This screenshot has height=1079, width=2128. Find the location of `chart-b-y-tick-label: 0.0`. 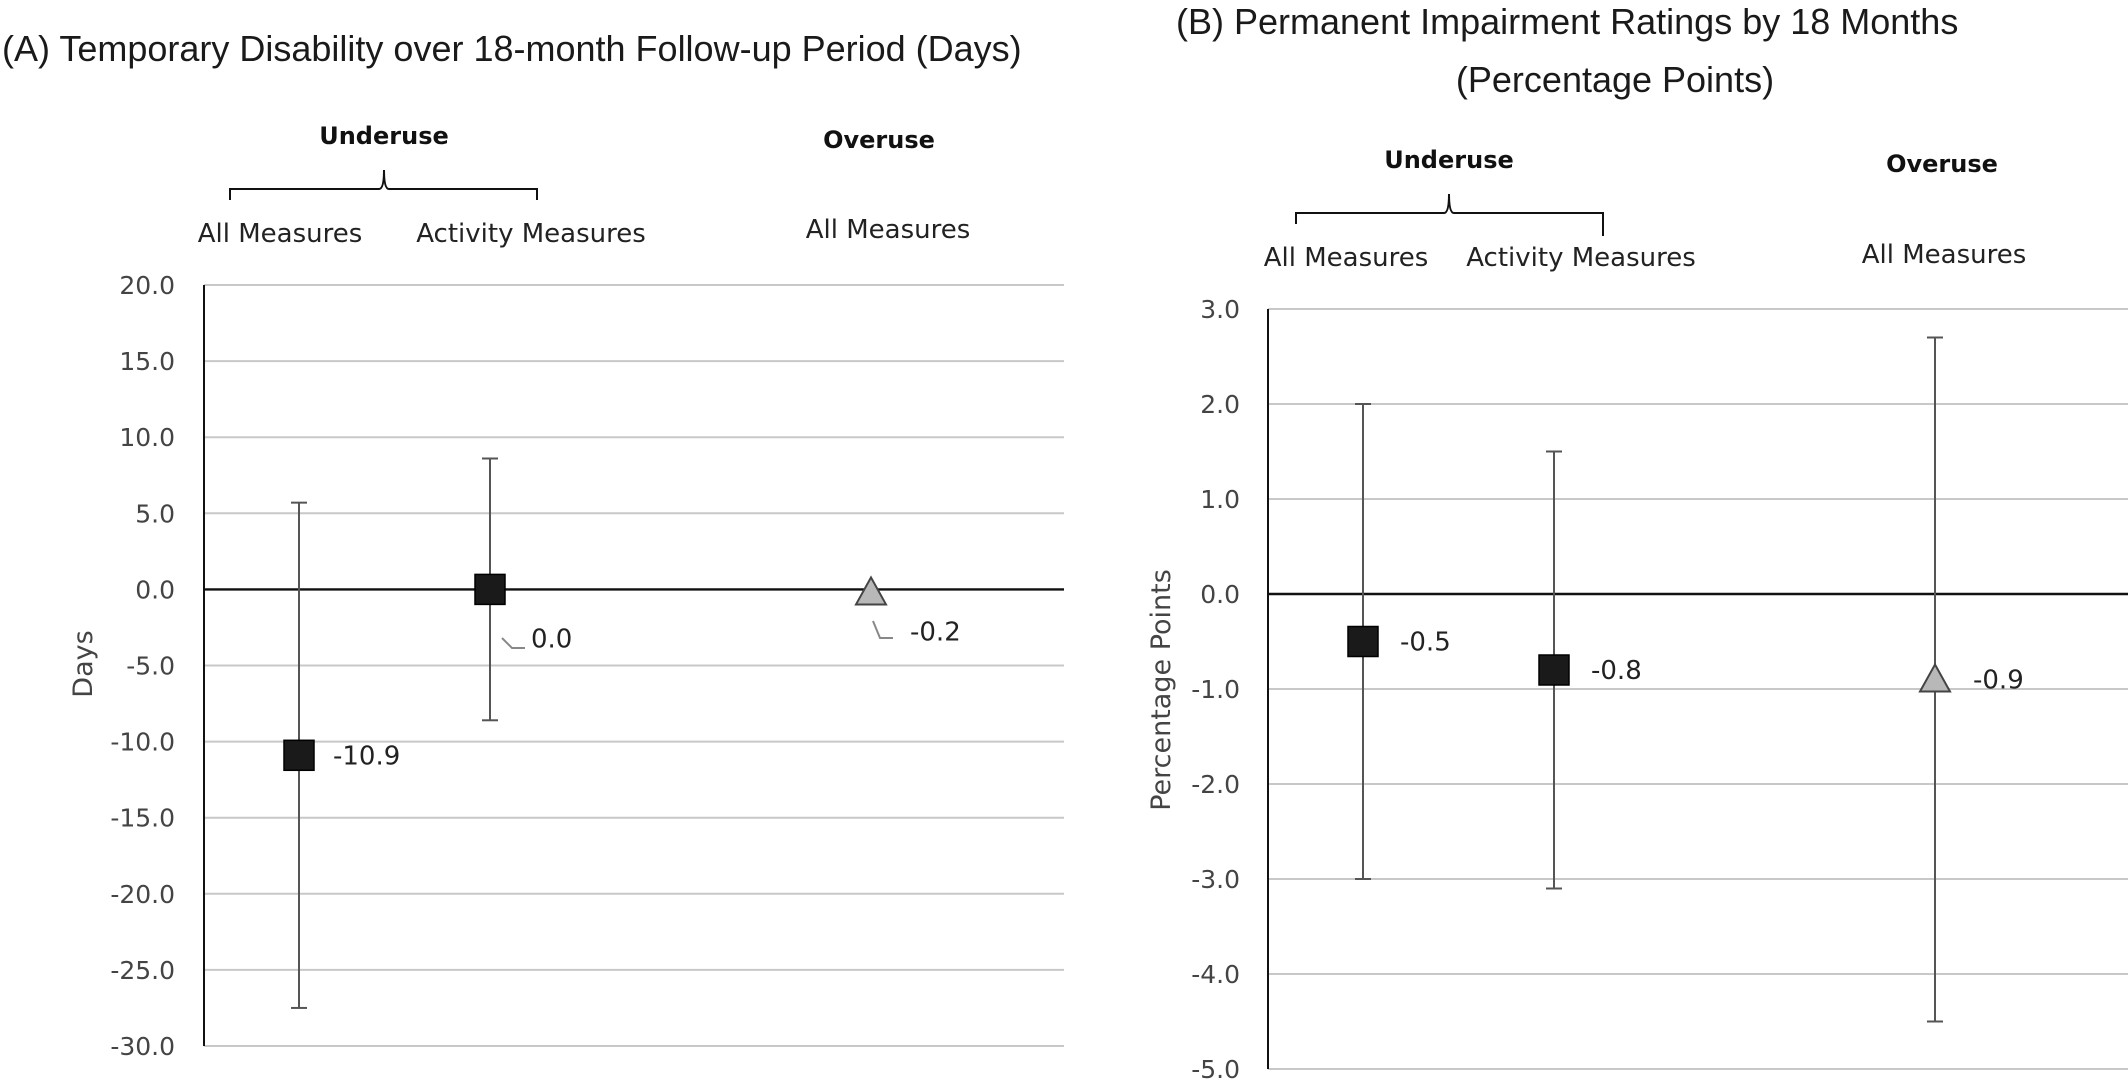

chart-b-y-tick-label: 0.0 is located at coordinates (1220, 594).